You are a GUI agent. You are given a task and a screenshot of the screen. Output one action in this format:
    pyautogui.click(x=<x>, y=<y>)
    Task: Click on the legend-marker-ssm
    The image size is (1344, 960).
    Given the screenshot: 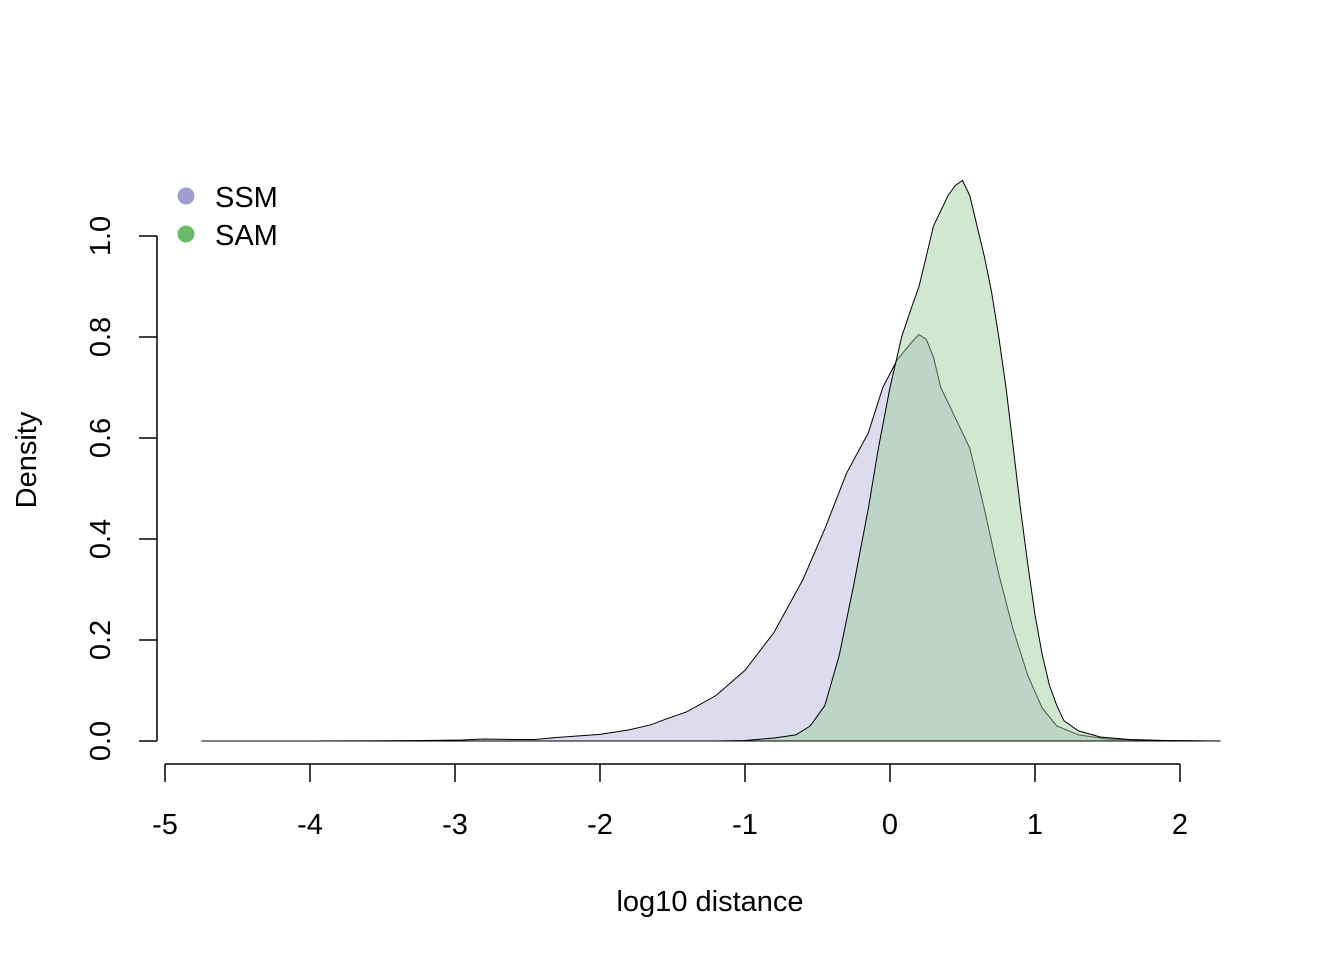 What is the action you would take?
    pyautogui.click(x=186, y=196)
    